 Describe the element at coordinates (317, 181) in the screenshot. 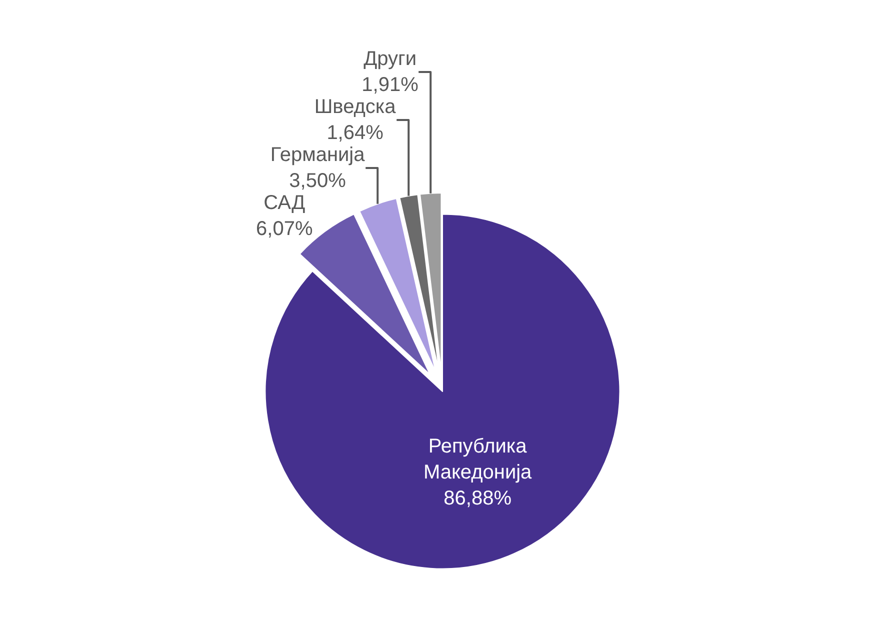

I see `data-label: 3,50%` at that location.